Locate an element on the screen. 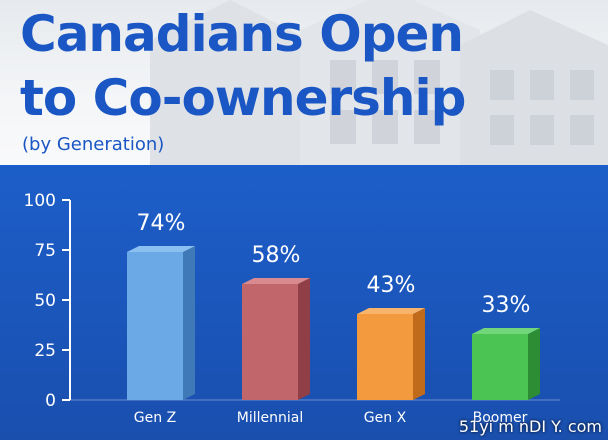 This screenshot has height=440, width=608. x-tick-label: Millennial is located at coordinates (270, 418).